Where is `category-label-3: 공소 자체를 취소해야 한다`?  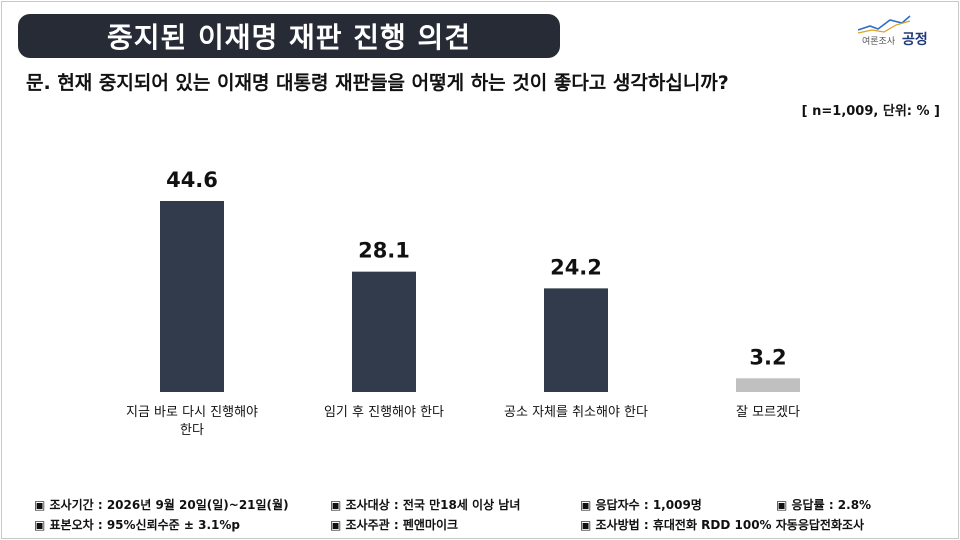
category-label-3: 공소 자체를 취소해야 한다 is located at coordinates (576, 412).